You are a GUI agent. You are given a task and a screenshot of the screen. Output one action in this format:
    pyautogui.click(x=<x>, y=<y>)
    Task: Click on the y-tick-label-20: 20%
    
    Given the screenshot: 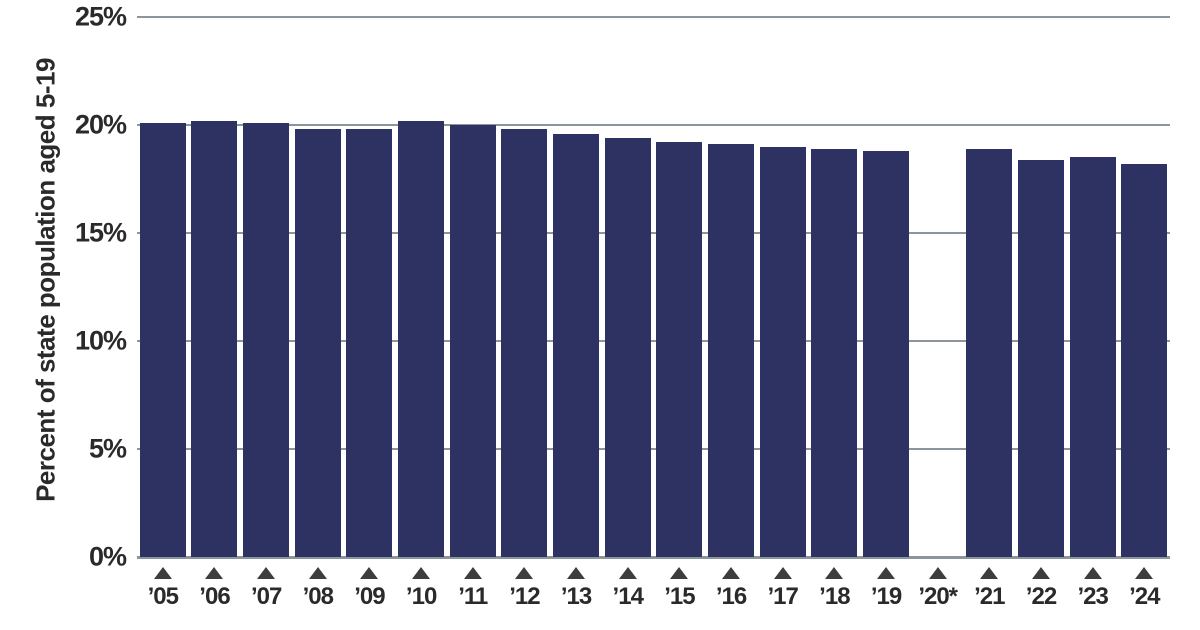 What is the action you would take?
    pyautogui.click(x=100, y=124)
    